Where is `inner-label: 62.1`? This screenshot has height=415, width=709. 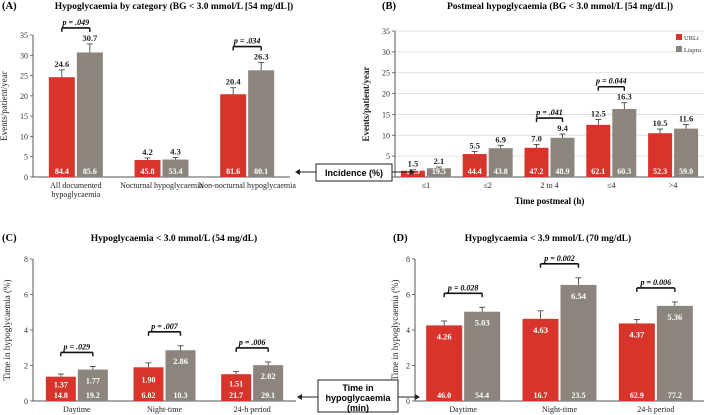
inner-label: 62.1 is located at coordinates (598, 171).